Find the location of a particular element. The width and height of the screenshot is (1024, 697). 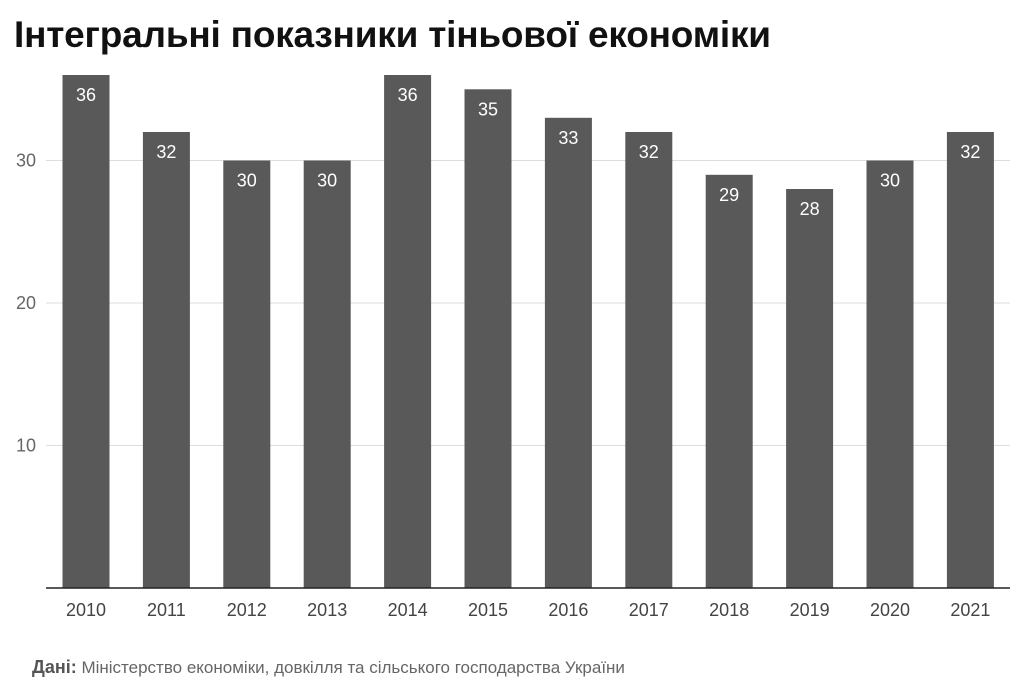

x-tick-label: 2020 is located at coordinates (890, 610).